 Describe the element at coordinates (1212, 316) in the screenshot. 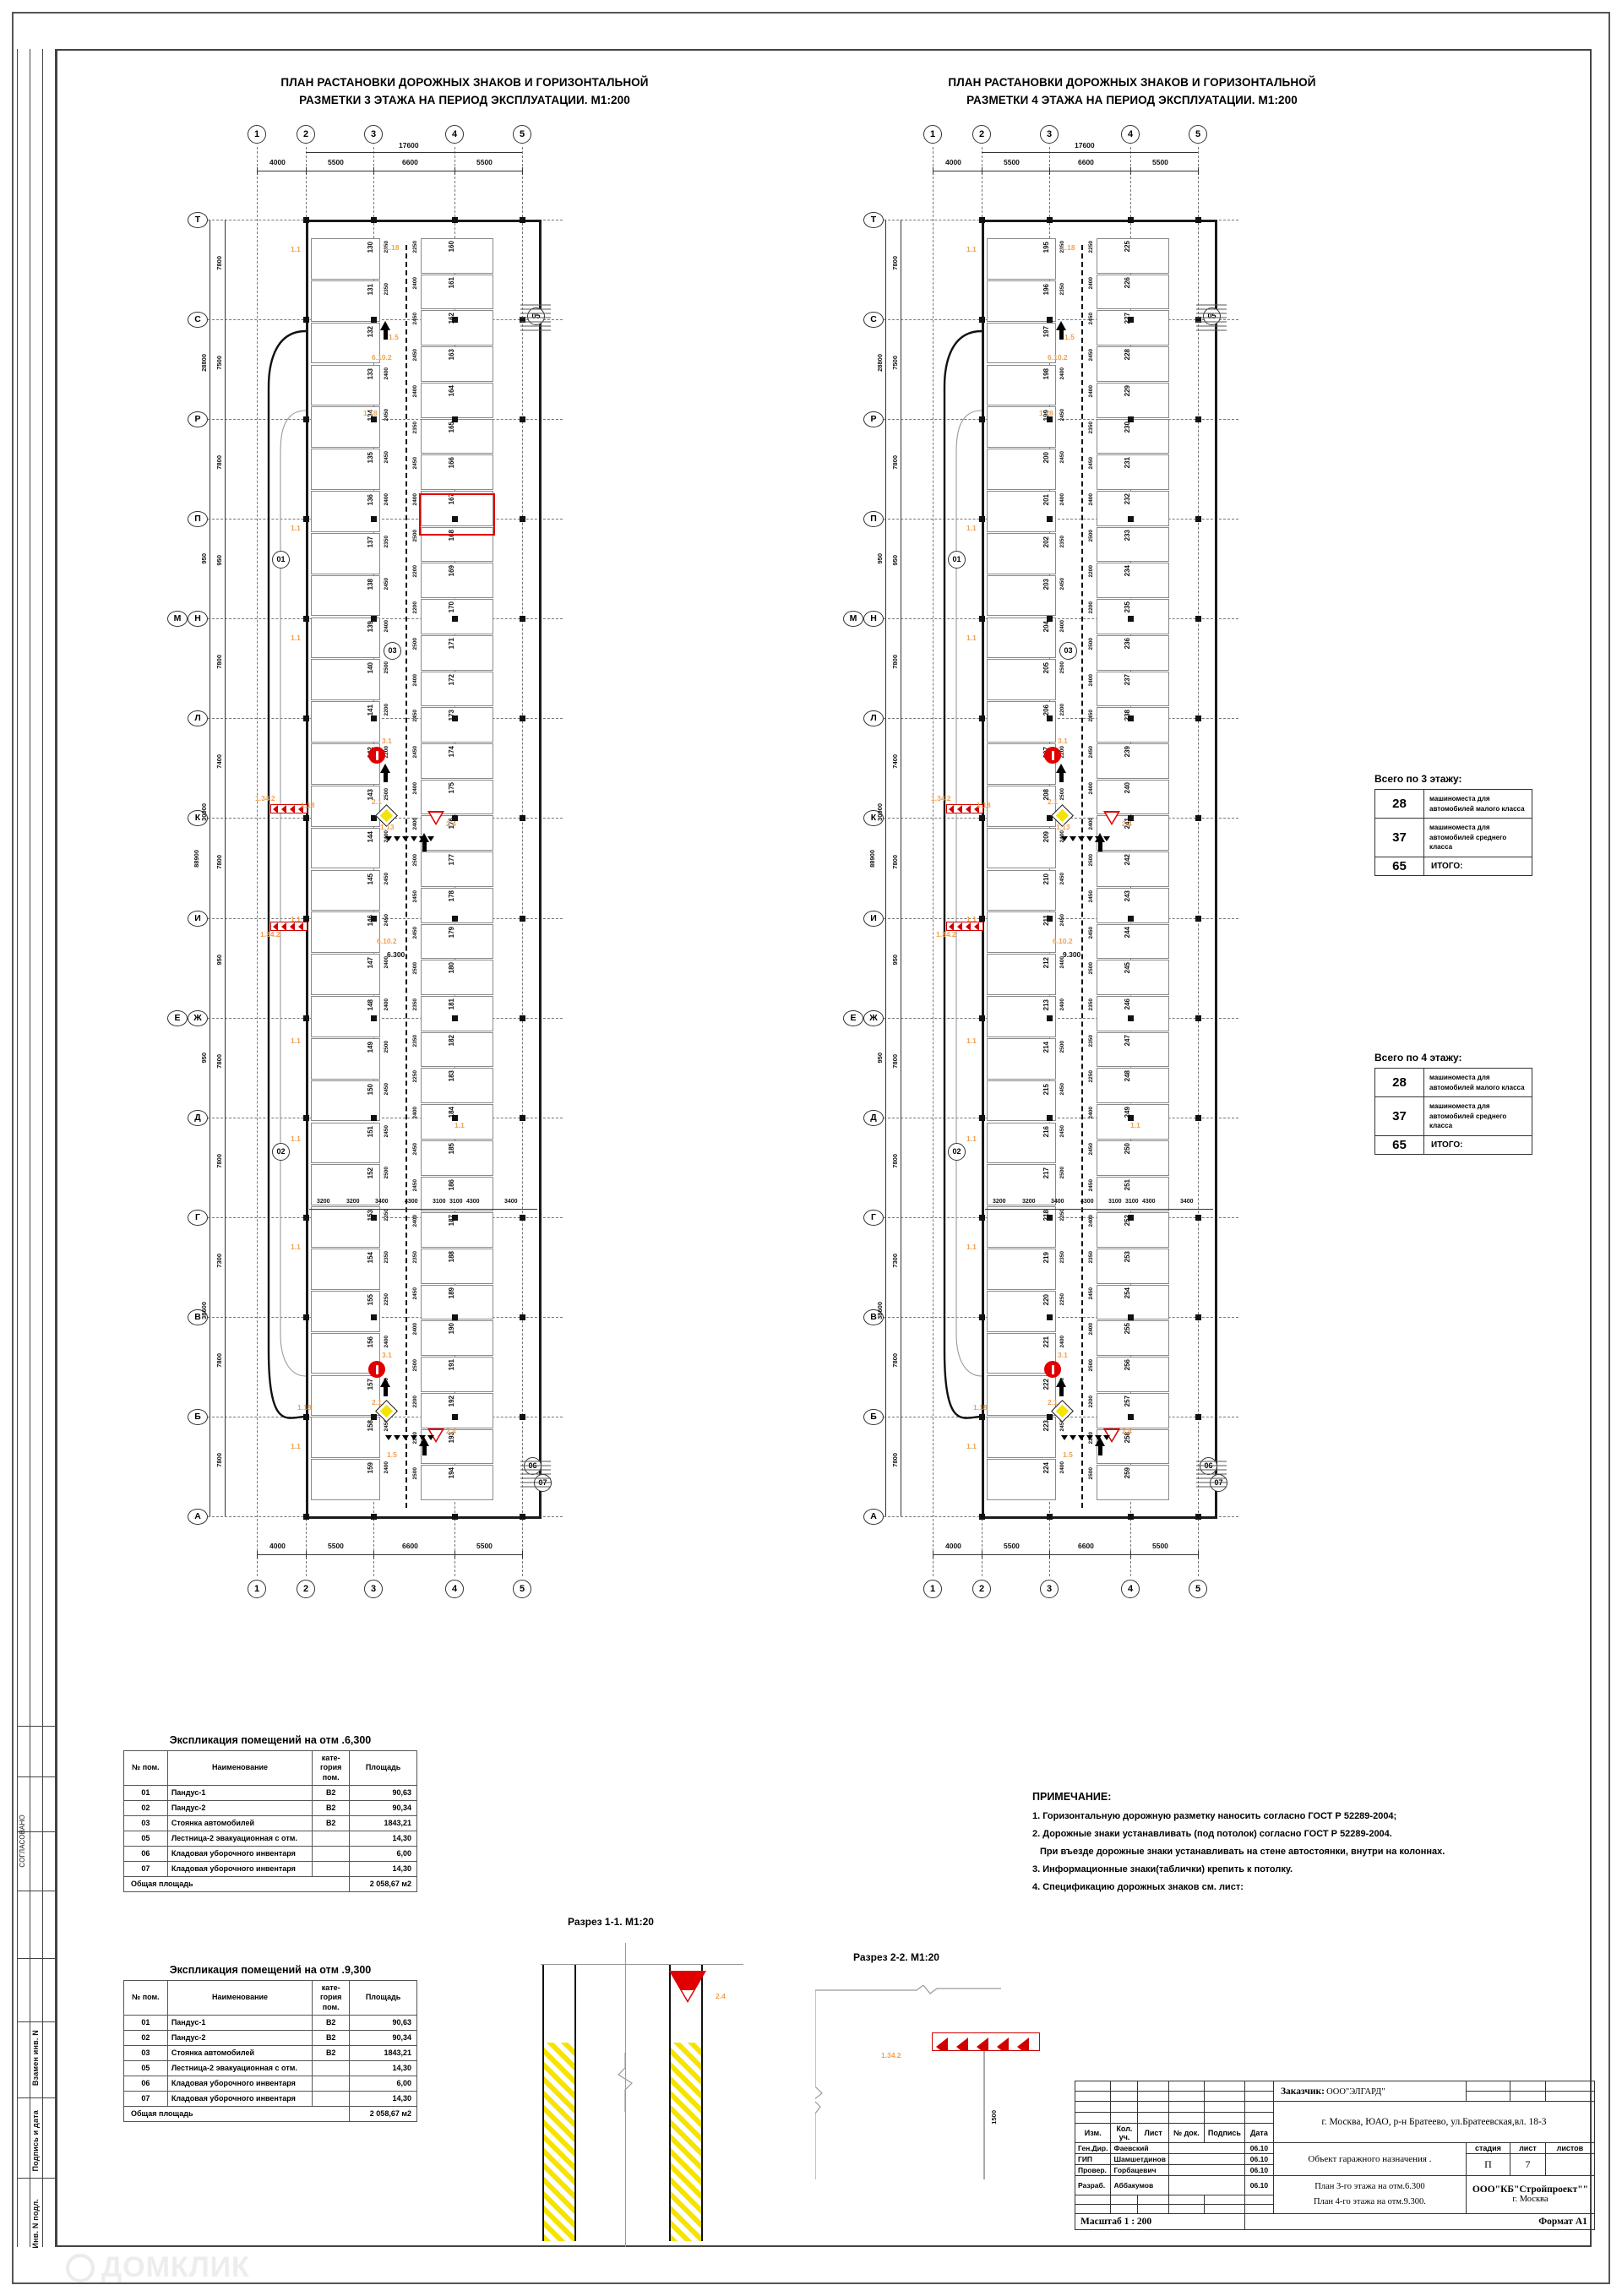

I see `room-bubble-05: 05` at that location.